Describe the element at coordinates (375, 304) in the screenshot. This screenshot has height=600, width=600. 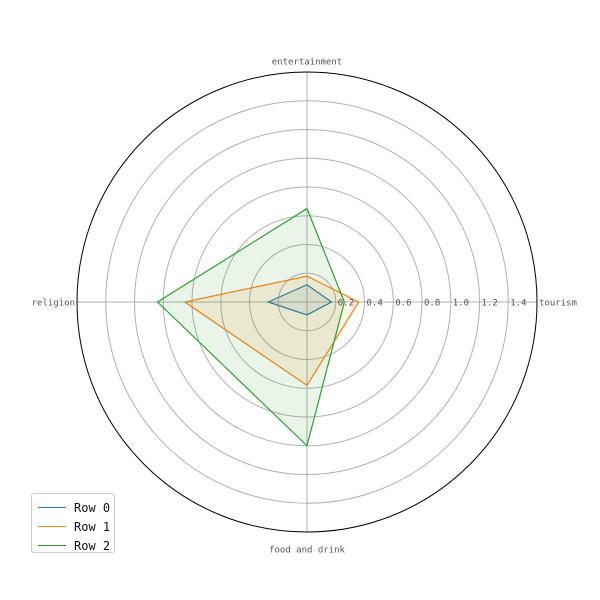
I see `radial-tick-label-1: 0.4` at that location.